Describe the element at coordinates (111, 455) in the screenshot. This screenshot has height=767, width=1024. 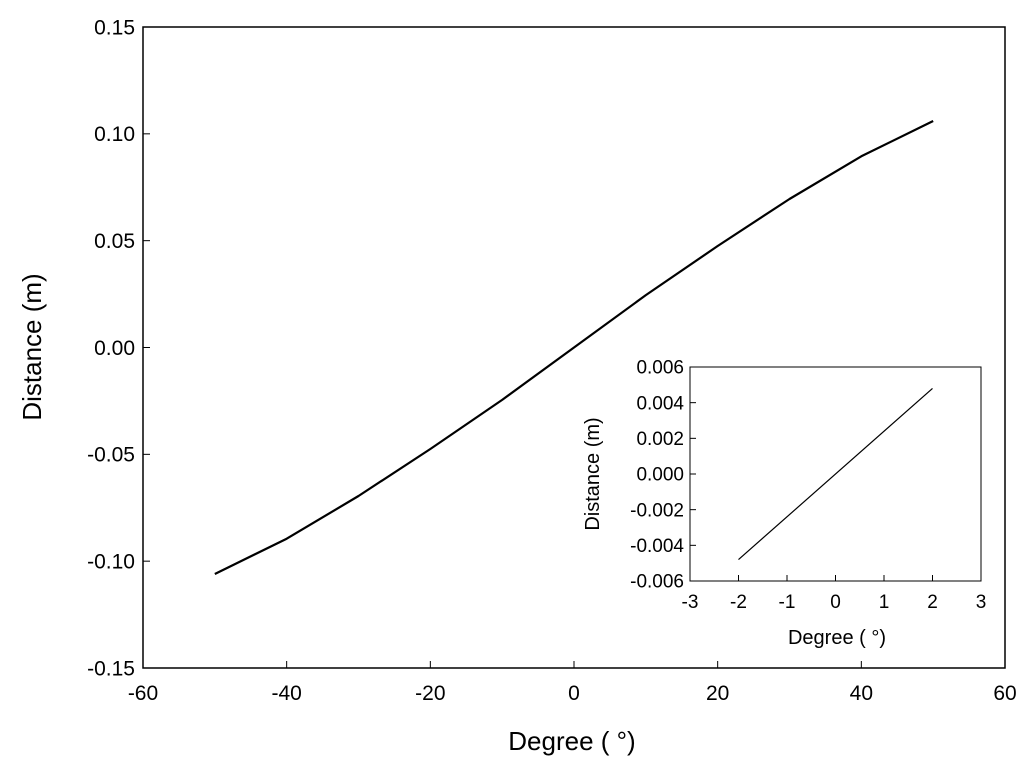
I see `main-y-tick-label: -0.05` at that location.